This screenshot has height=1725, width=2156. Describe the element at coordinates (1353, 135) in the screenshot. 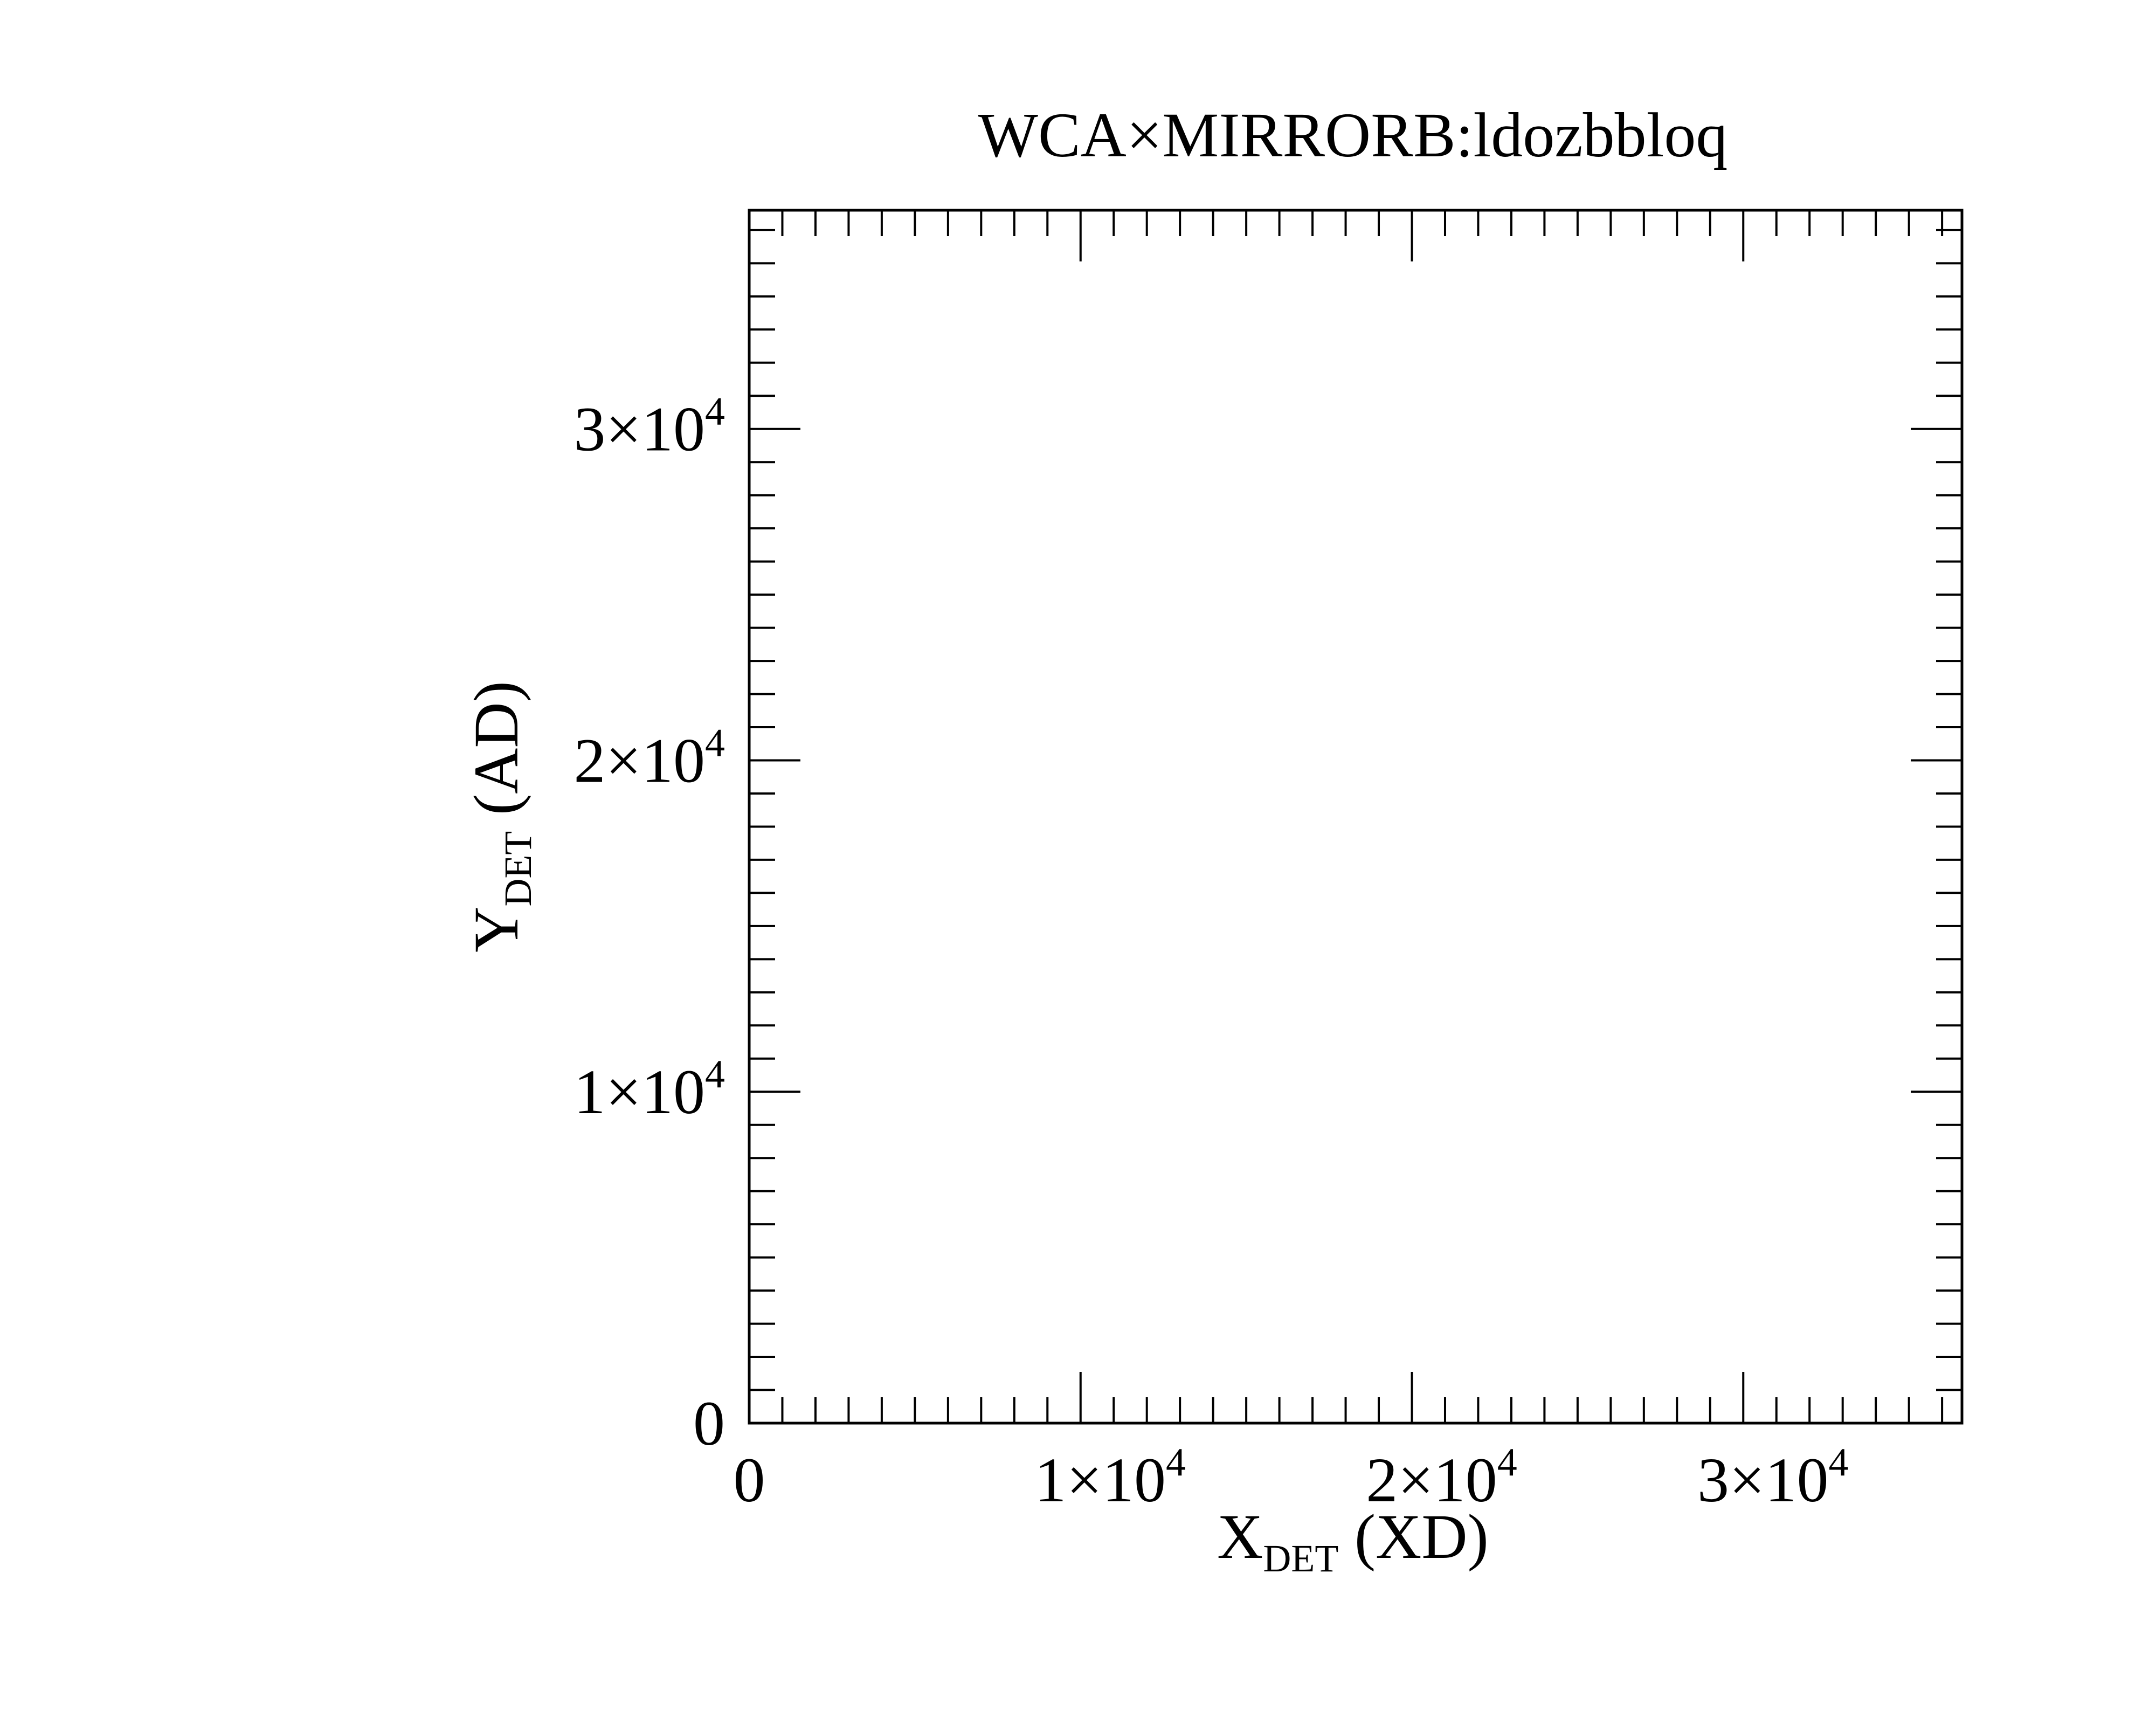

I see `chart-title: WCA×MIRRORB:ldozbbloq` at that location.